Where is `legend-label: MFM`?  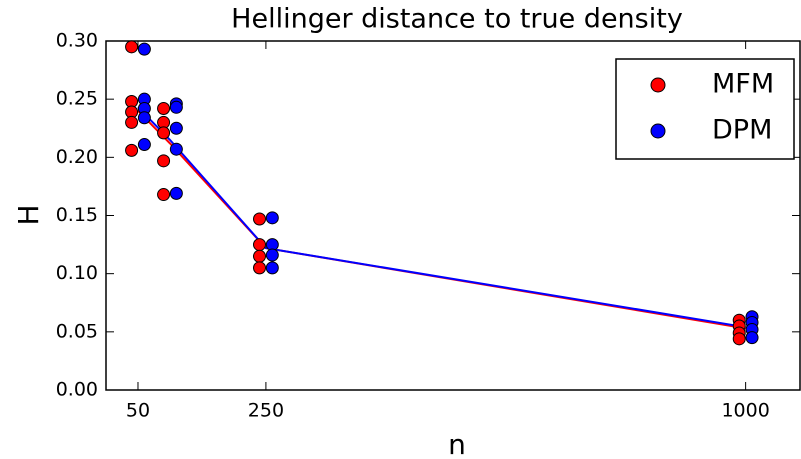 legend-label: MFM is located at coordinates (743, 84).